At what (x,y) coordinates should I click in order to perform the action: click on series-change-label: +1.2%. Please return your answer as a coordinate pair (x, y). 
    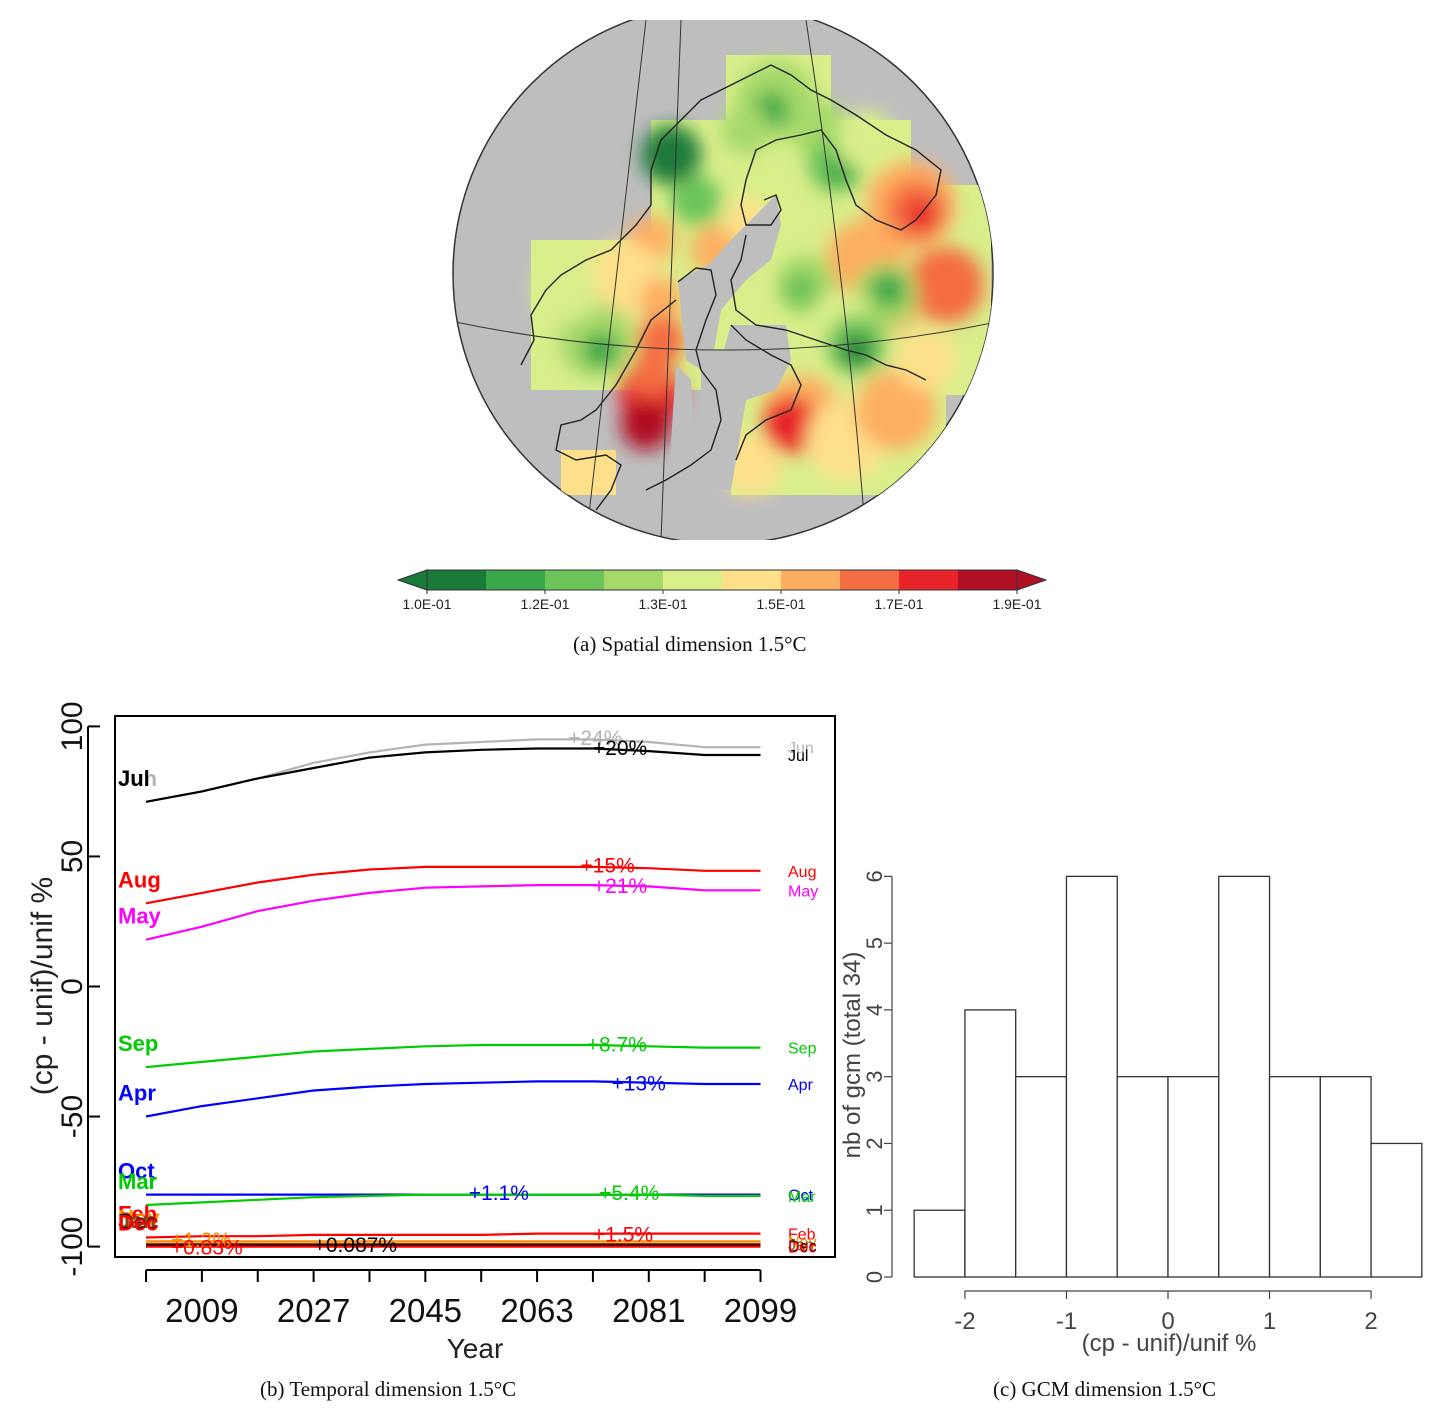
    Looking at the image, I should click on (201, 1240).